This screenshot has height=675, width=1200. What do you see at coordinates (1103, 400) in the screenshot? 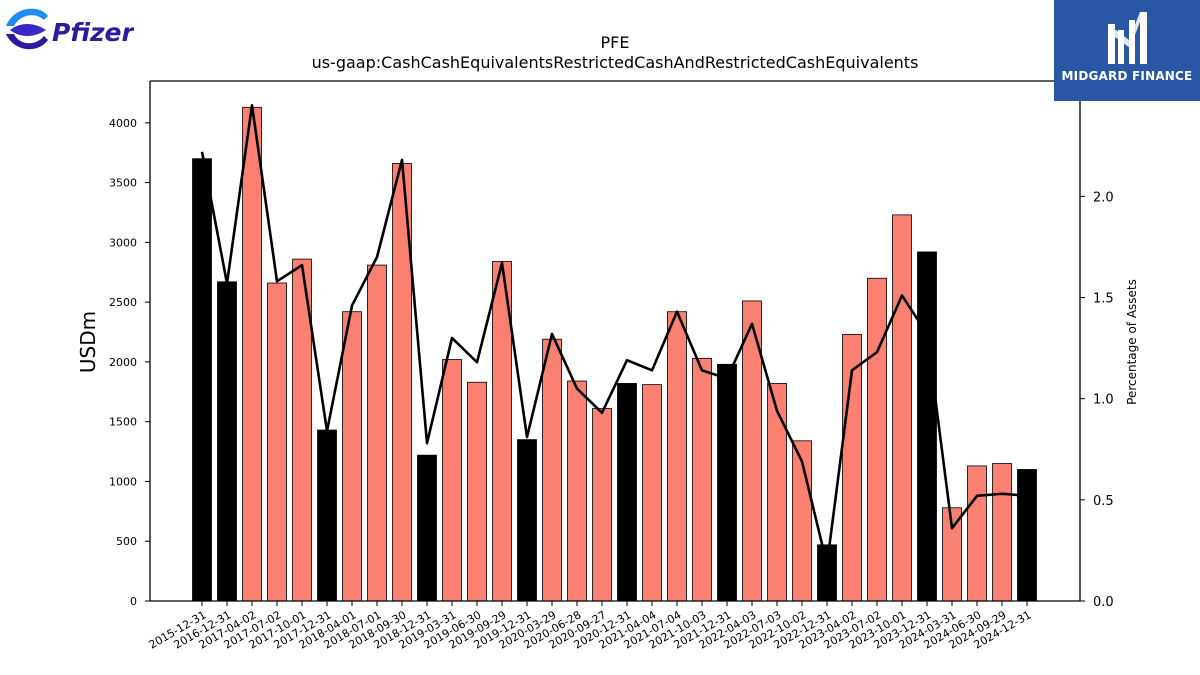
I see `y2-tick-label: 1.0` at bounding box center [1103, 400].